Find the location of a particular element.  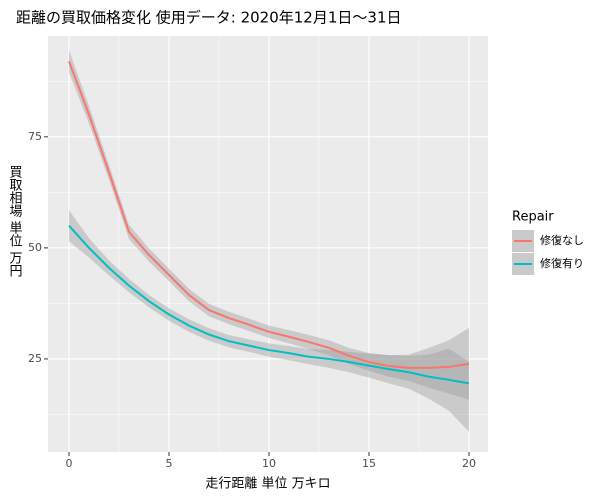

legend-title: Repair is located at coordinates (533, 217).